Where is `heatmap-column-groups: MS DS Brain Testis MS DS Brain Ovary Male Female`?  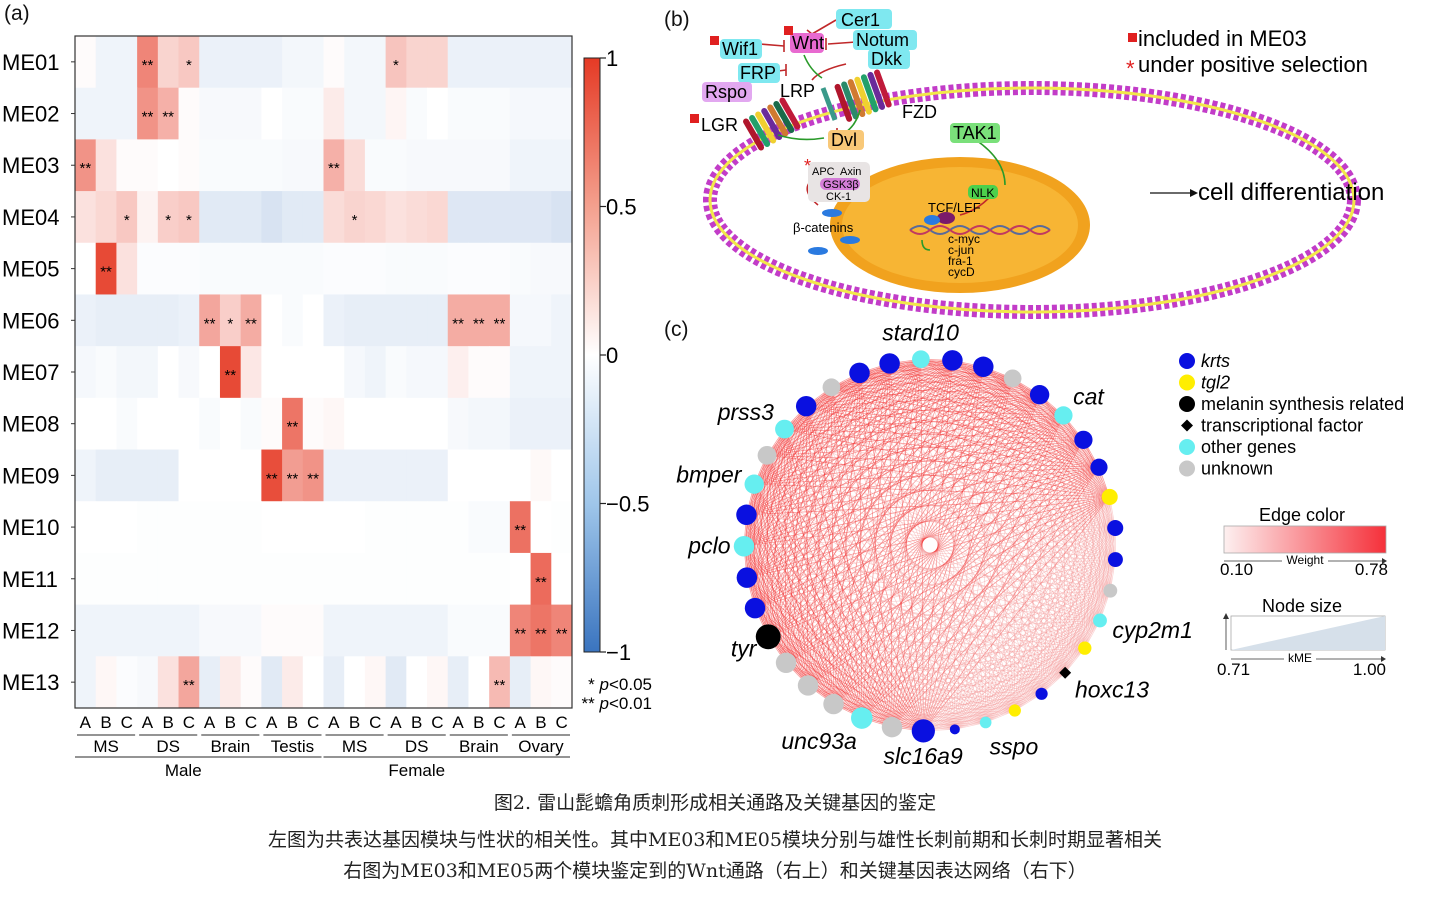 heatmap-column-groups: MS DS Brain Testis MS DS Brain Ovary Male Female is located at coordinates (322, 757).